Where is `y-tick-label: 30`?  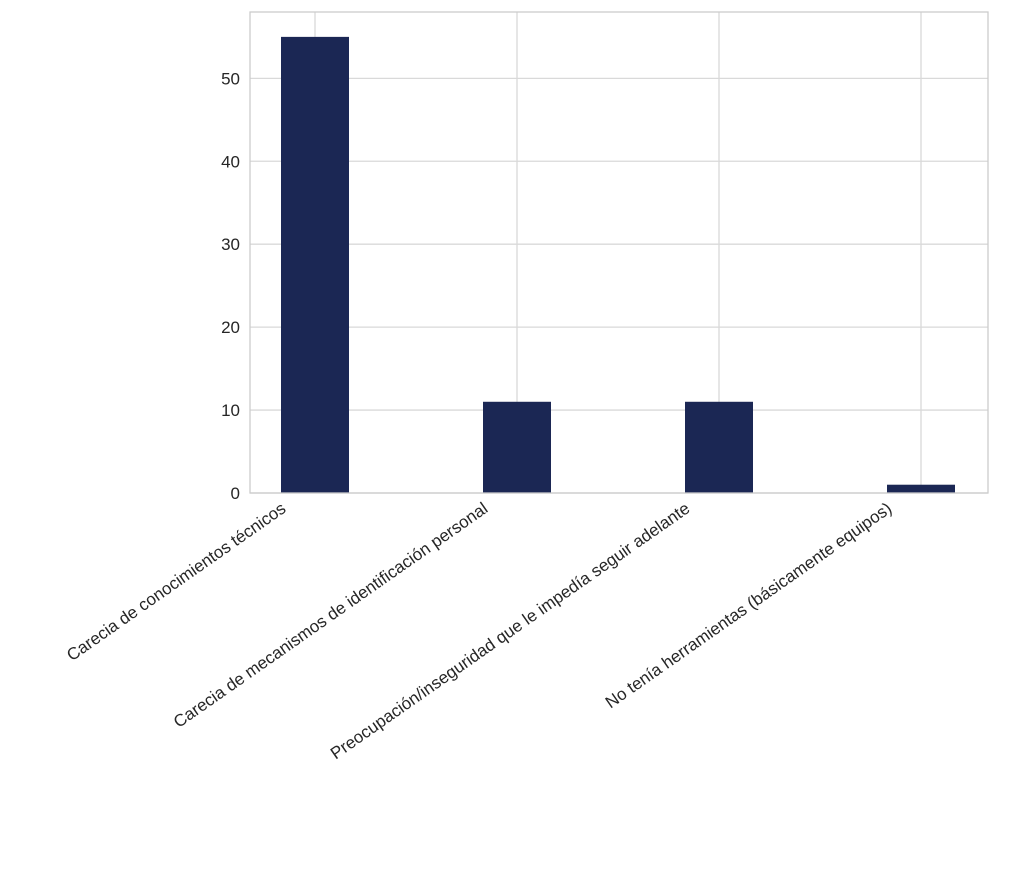
y-tick-label: 30 is located at coordinates (230, 244).